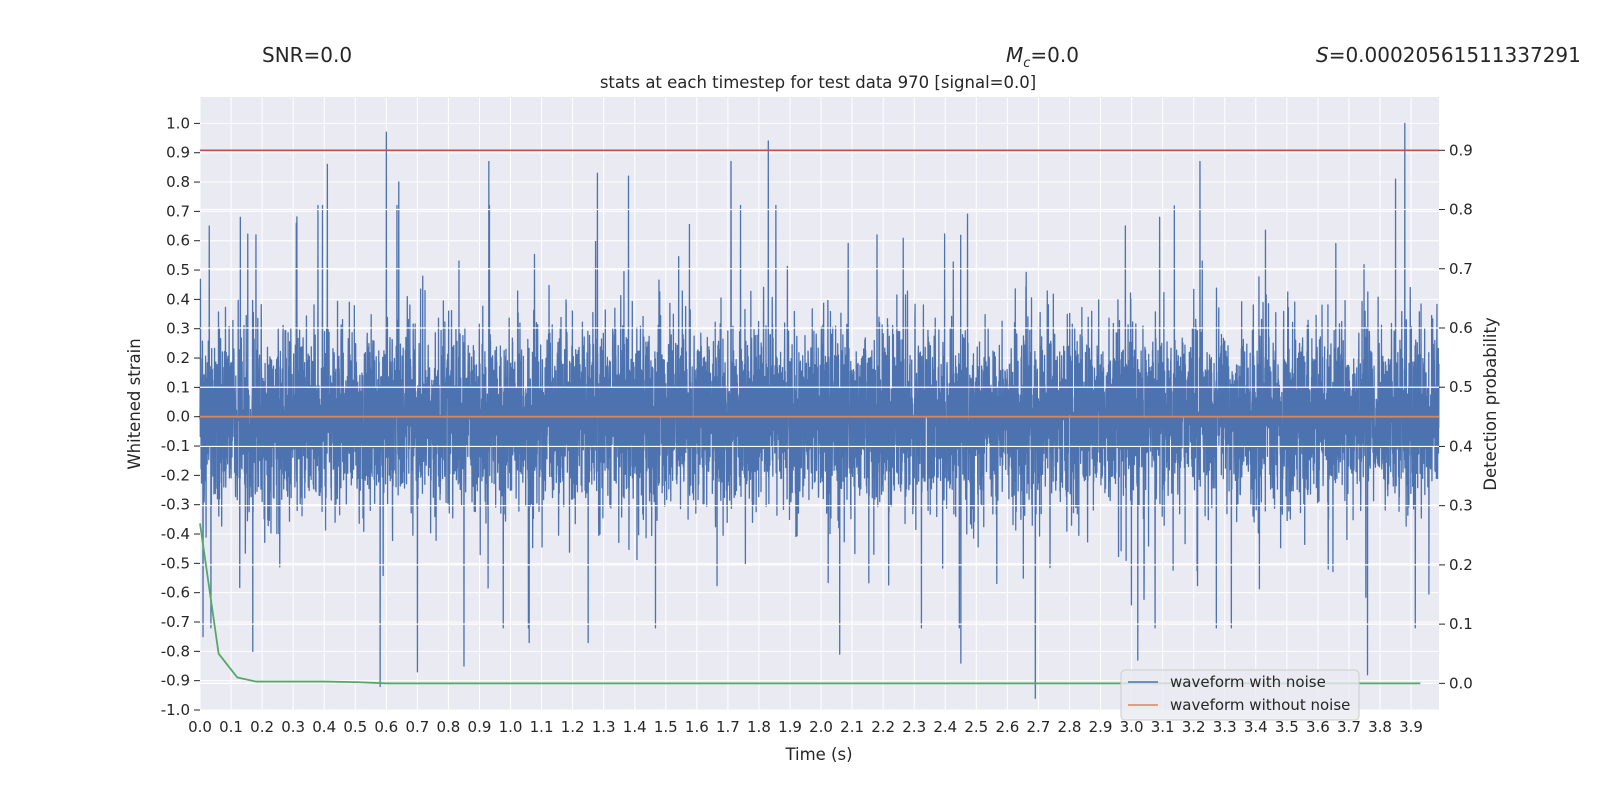 The image size is (1600, 800). What do you see at coordinates (1461, 506) in the screenshot?
I see `y2-tick-label: 0.3` at bounding box center [1461, 506].